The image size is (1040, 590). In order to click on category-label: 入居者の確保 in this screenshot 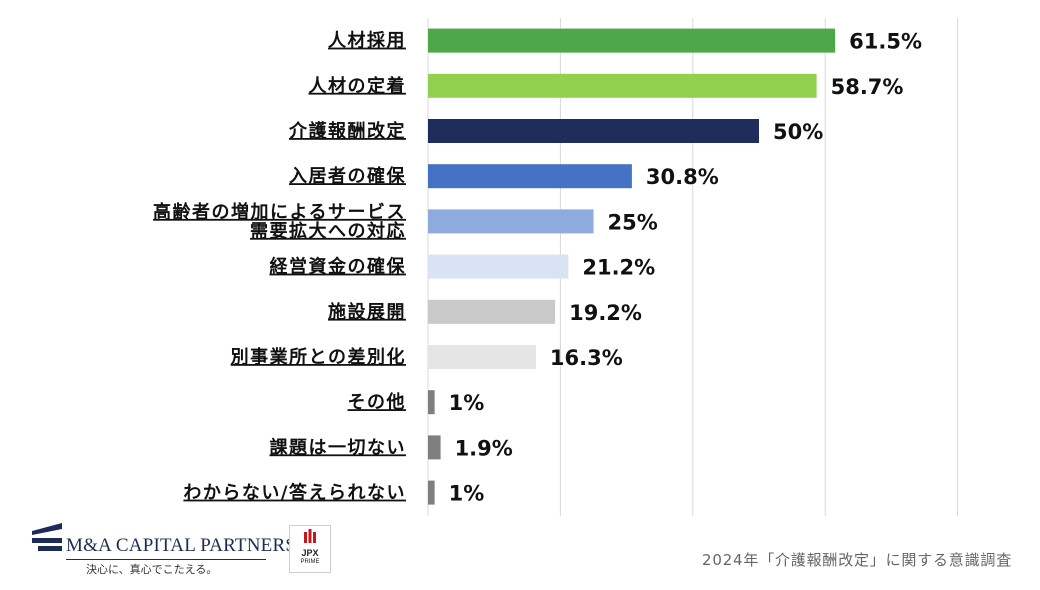, I will do `click(347, 176)`.